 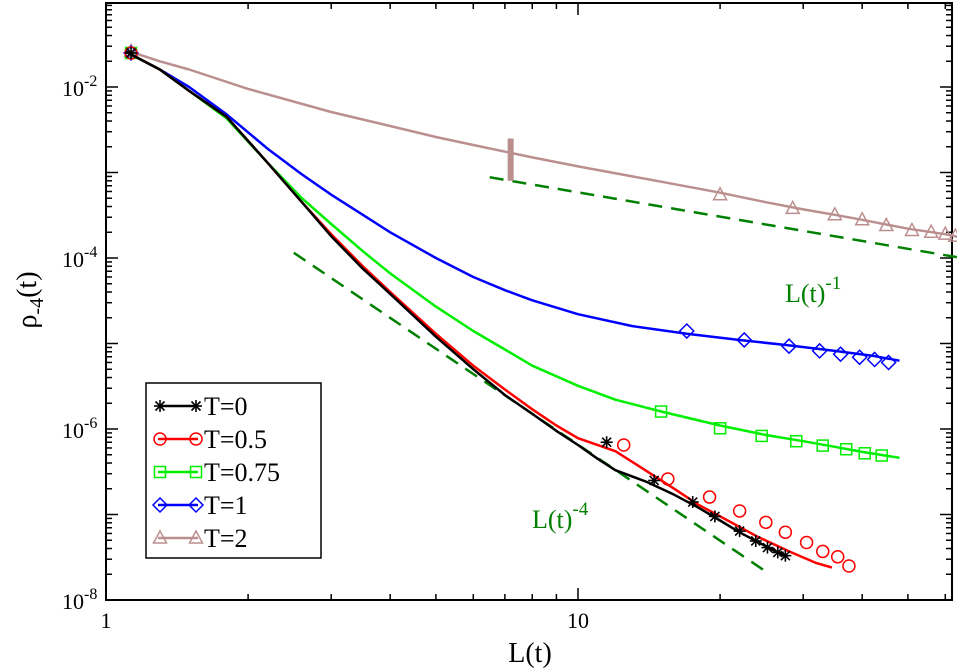 What do you see at coordinates (226, 505) in the screenshot?
I see `legend-label: T=1` at bounding box center [226, 505].